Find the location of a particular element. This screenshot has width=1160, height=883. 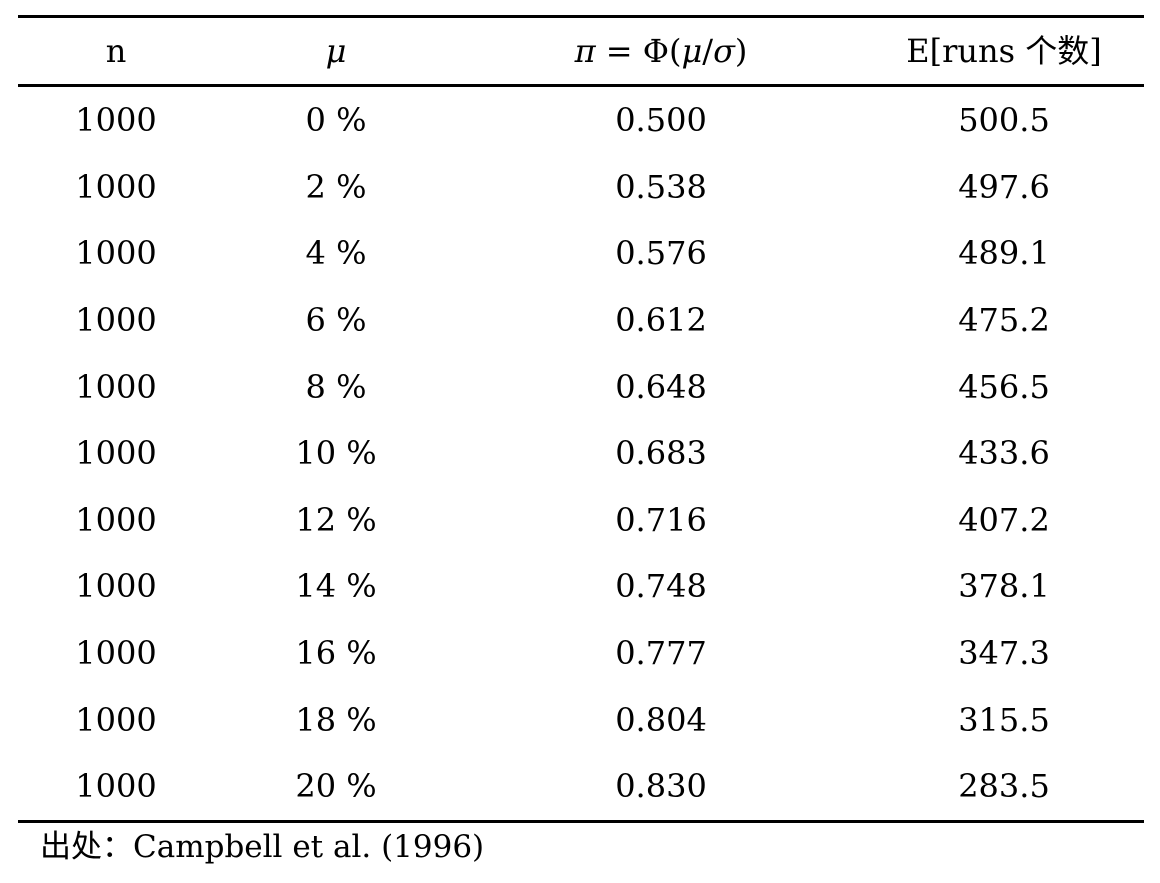

cell-mu: 8 % is located at coordinates (336, 386).